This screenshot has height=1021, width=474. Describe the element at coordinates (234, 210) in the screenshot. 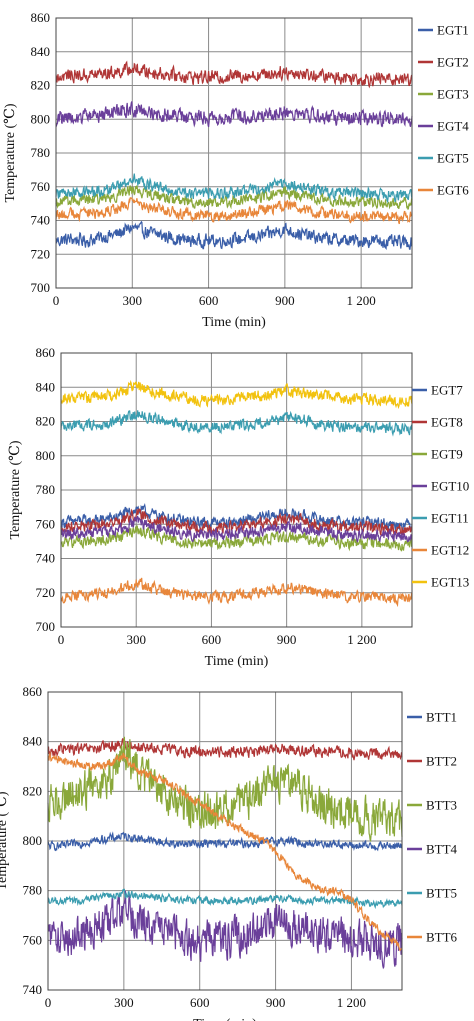

I see `series-line-egt6` at that location.